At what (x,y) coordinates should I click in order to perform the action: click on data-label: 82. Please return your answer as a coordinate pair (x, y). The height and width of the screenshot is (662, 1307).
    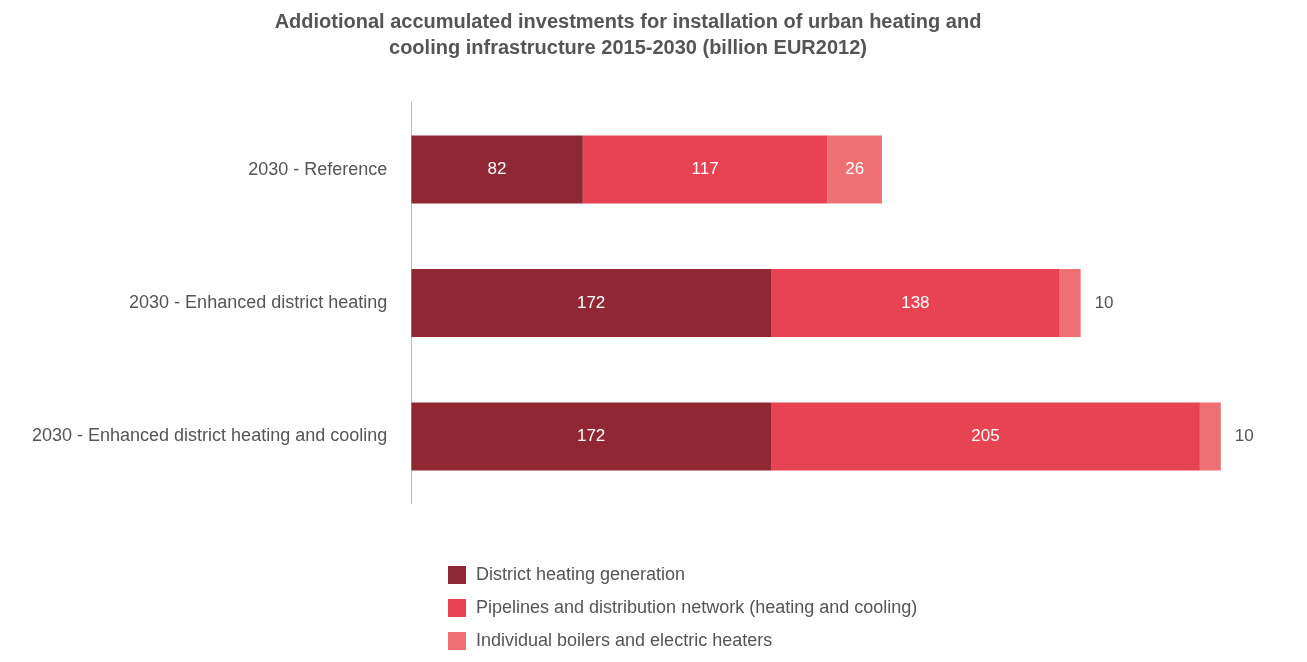
    Looking at the image, I should click on (497, 169).